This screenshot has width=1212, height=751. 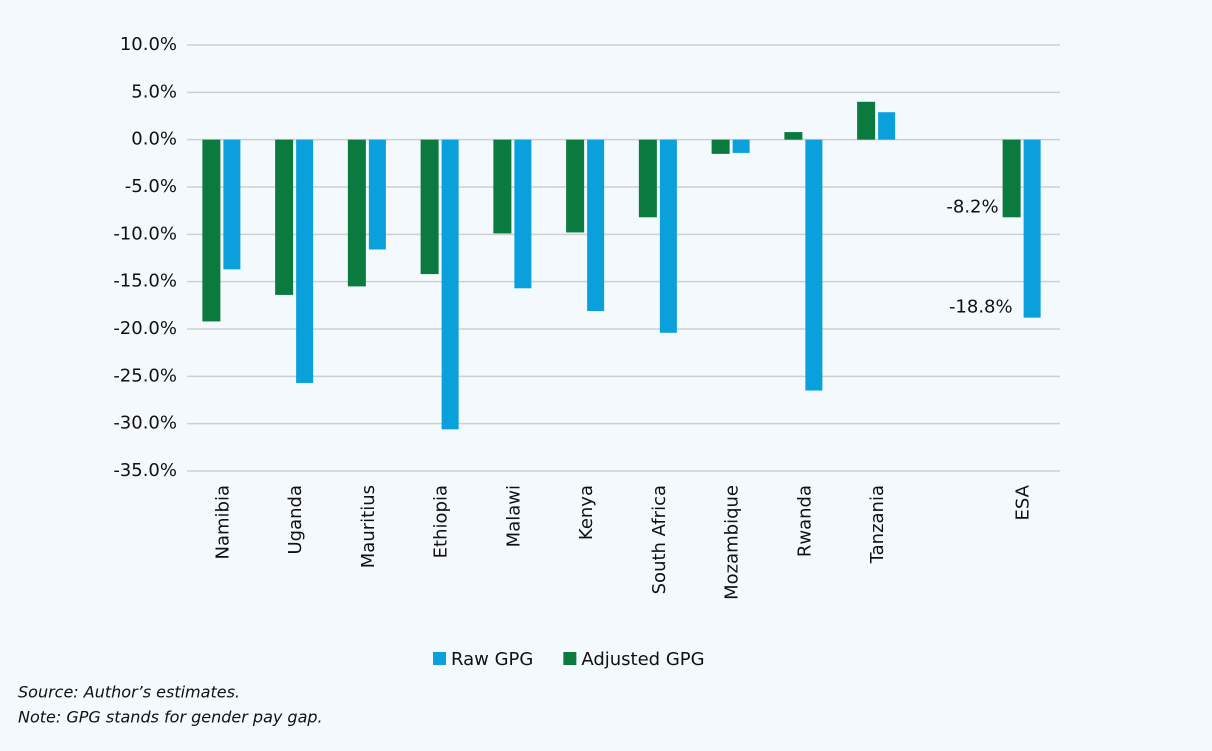 I want to click on x-tick-label: South Africa, so click(x=659, y=539).